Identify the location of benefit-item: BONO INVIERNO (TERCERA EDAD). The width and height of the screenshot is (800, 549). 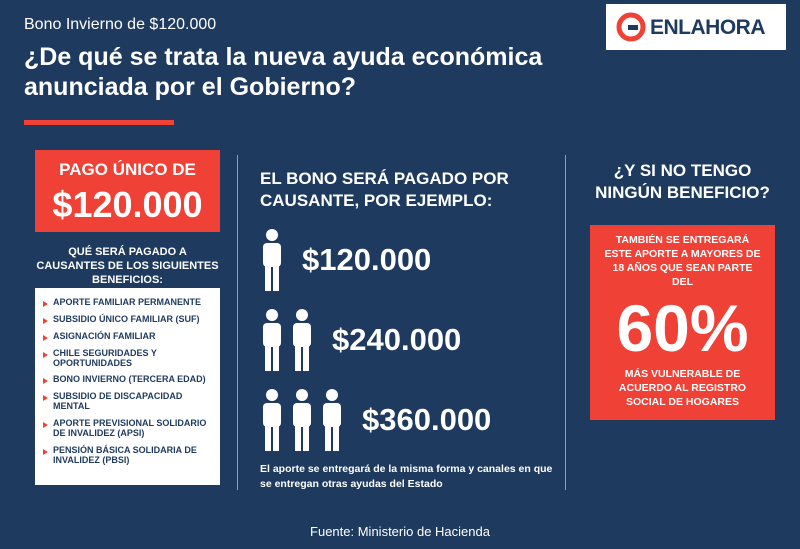
(127, 380).